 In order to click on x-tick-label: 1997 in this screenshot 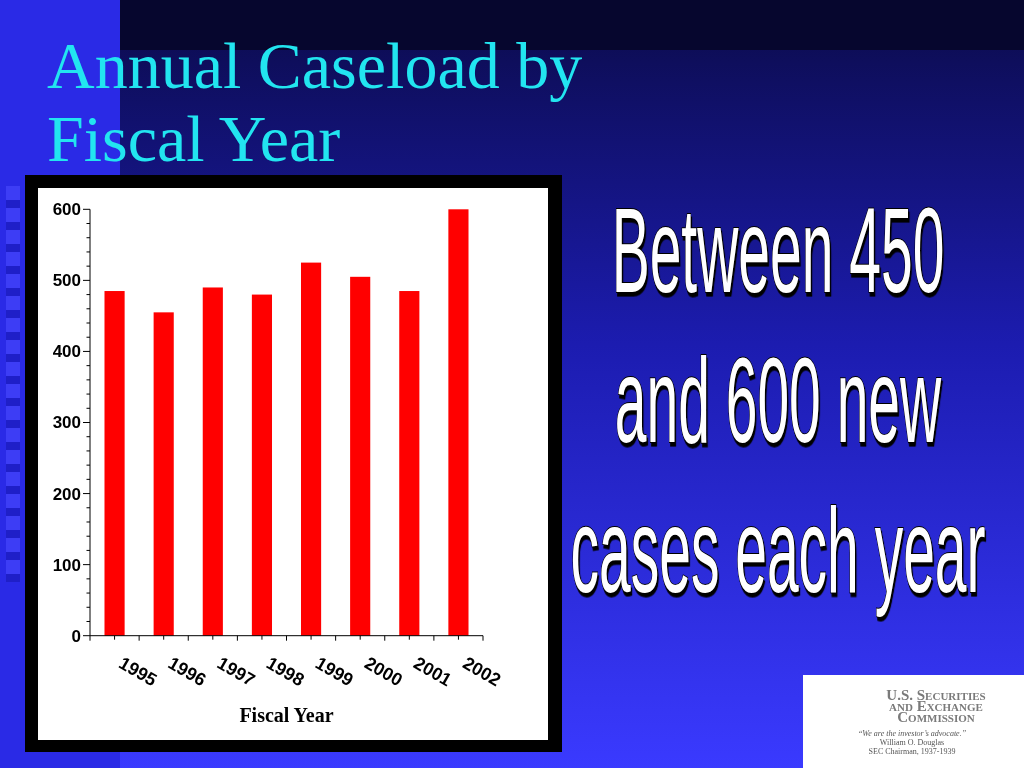, I will do `click(236, 671)`.